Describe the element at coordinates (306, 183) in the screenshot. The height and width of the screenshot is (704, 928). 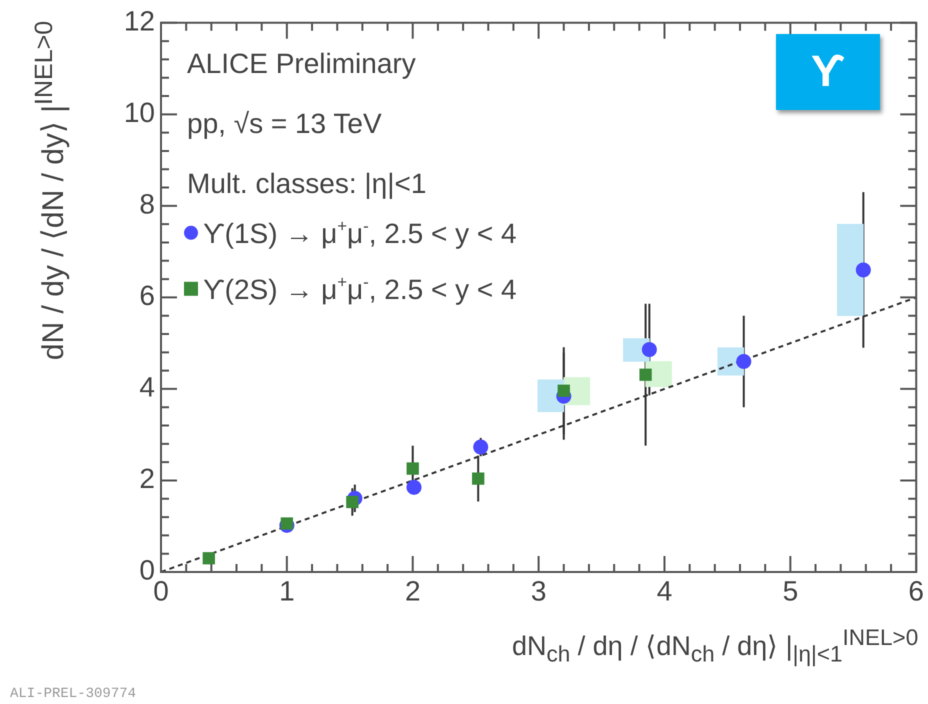
I see `annotation: Mult. classes: |η|<1` at that location.